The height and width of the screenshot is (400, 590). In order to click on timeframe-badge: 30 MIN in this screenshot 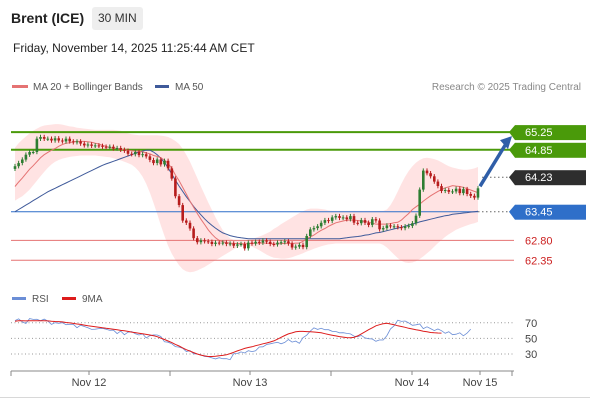, I will do `click(117, 18)`.